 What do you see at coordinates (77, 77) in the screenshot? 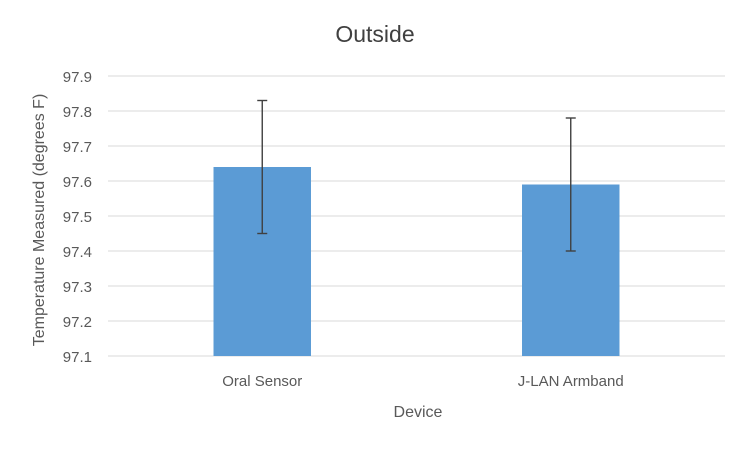
I see `y-tick-label: 97.9` at bounding box center [77, 77].